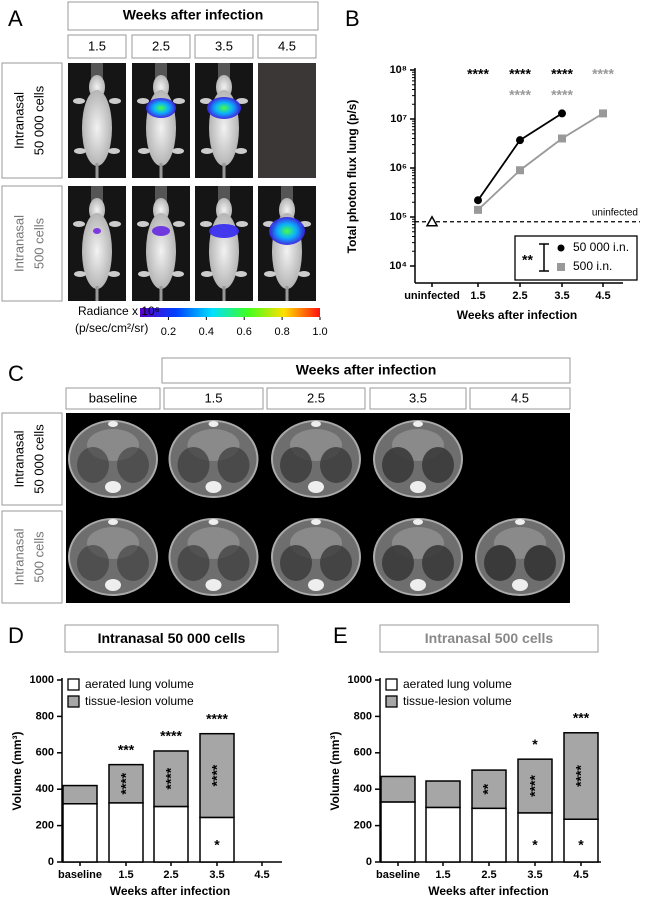 The width and height of the screenshot is (645, 903). Describe the element at coordinates (432, 221) in the screenshot. I see `reference-point` at that location.